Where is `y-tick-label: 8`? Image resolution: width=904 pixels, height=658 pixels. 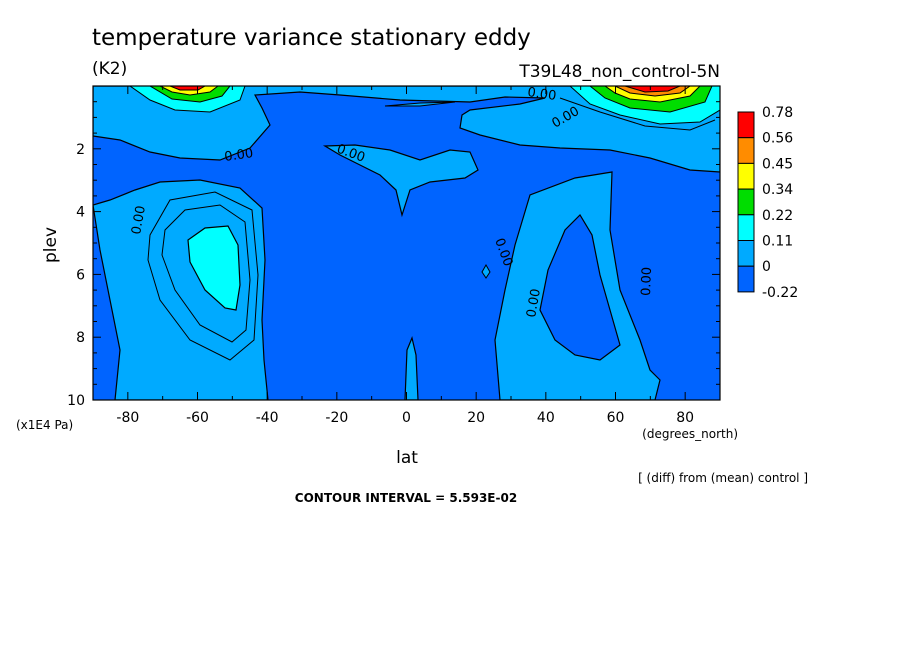 y-tick-label: 8 is located at coordinates (80, 338).